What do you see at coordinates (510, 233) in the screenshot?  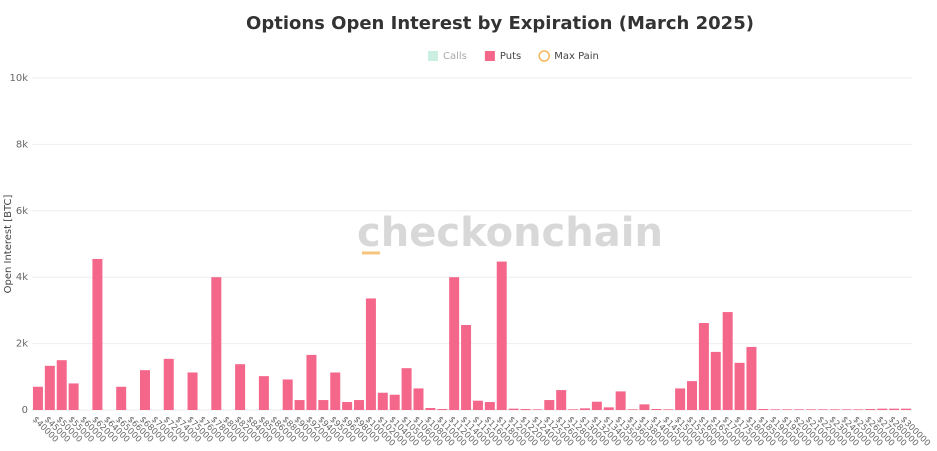 I see `watermark: checkonchain` at bounding box center [510, 233].